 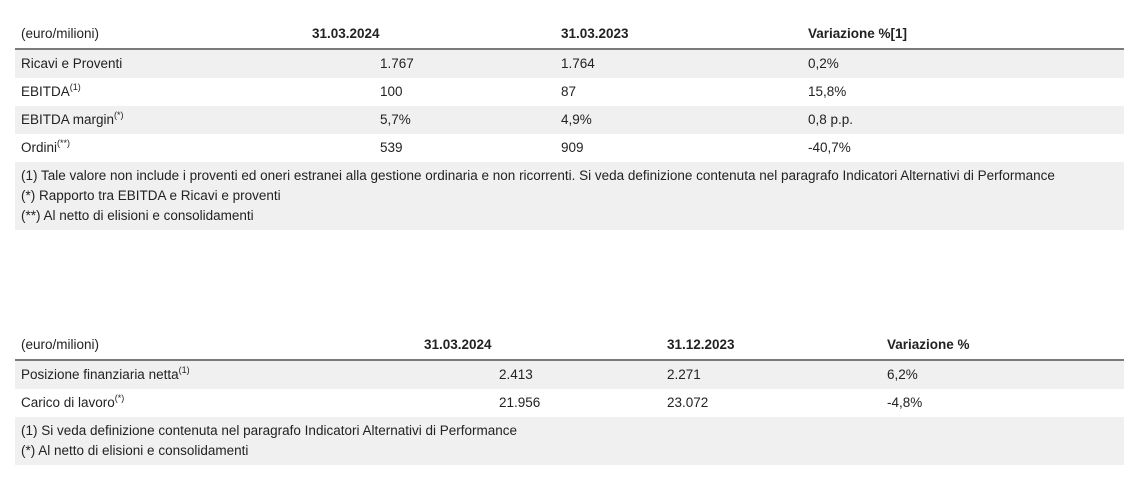 What do you see at coordinates (827, 91) in the screenshot?
I see `row-variation: 15,8%` at bounding box center [827, 91].